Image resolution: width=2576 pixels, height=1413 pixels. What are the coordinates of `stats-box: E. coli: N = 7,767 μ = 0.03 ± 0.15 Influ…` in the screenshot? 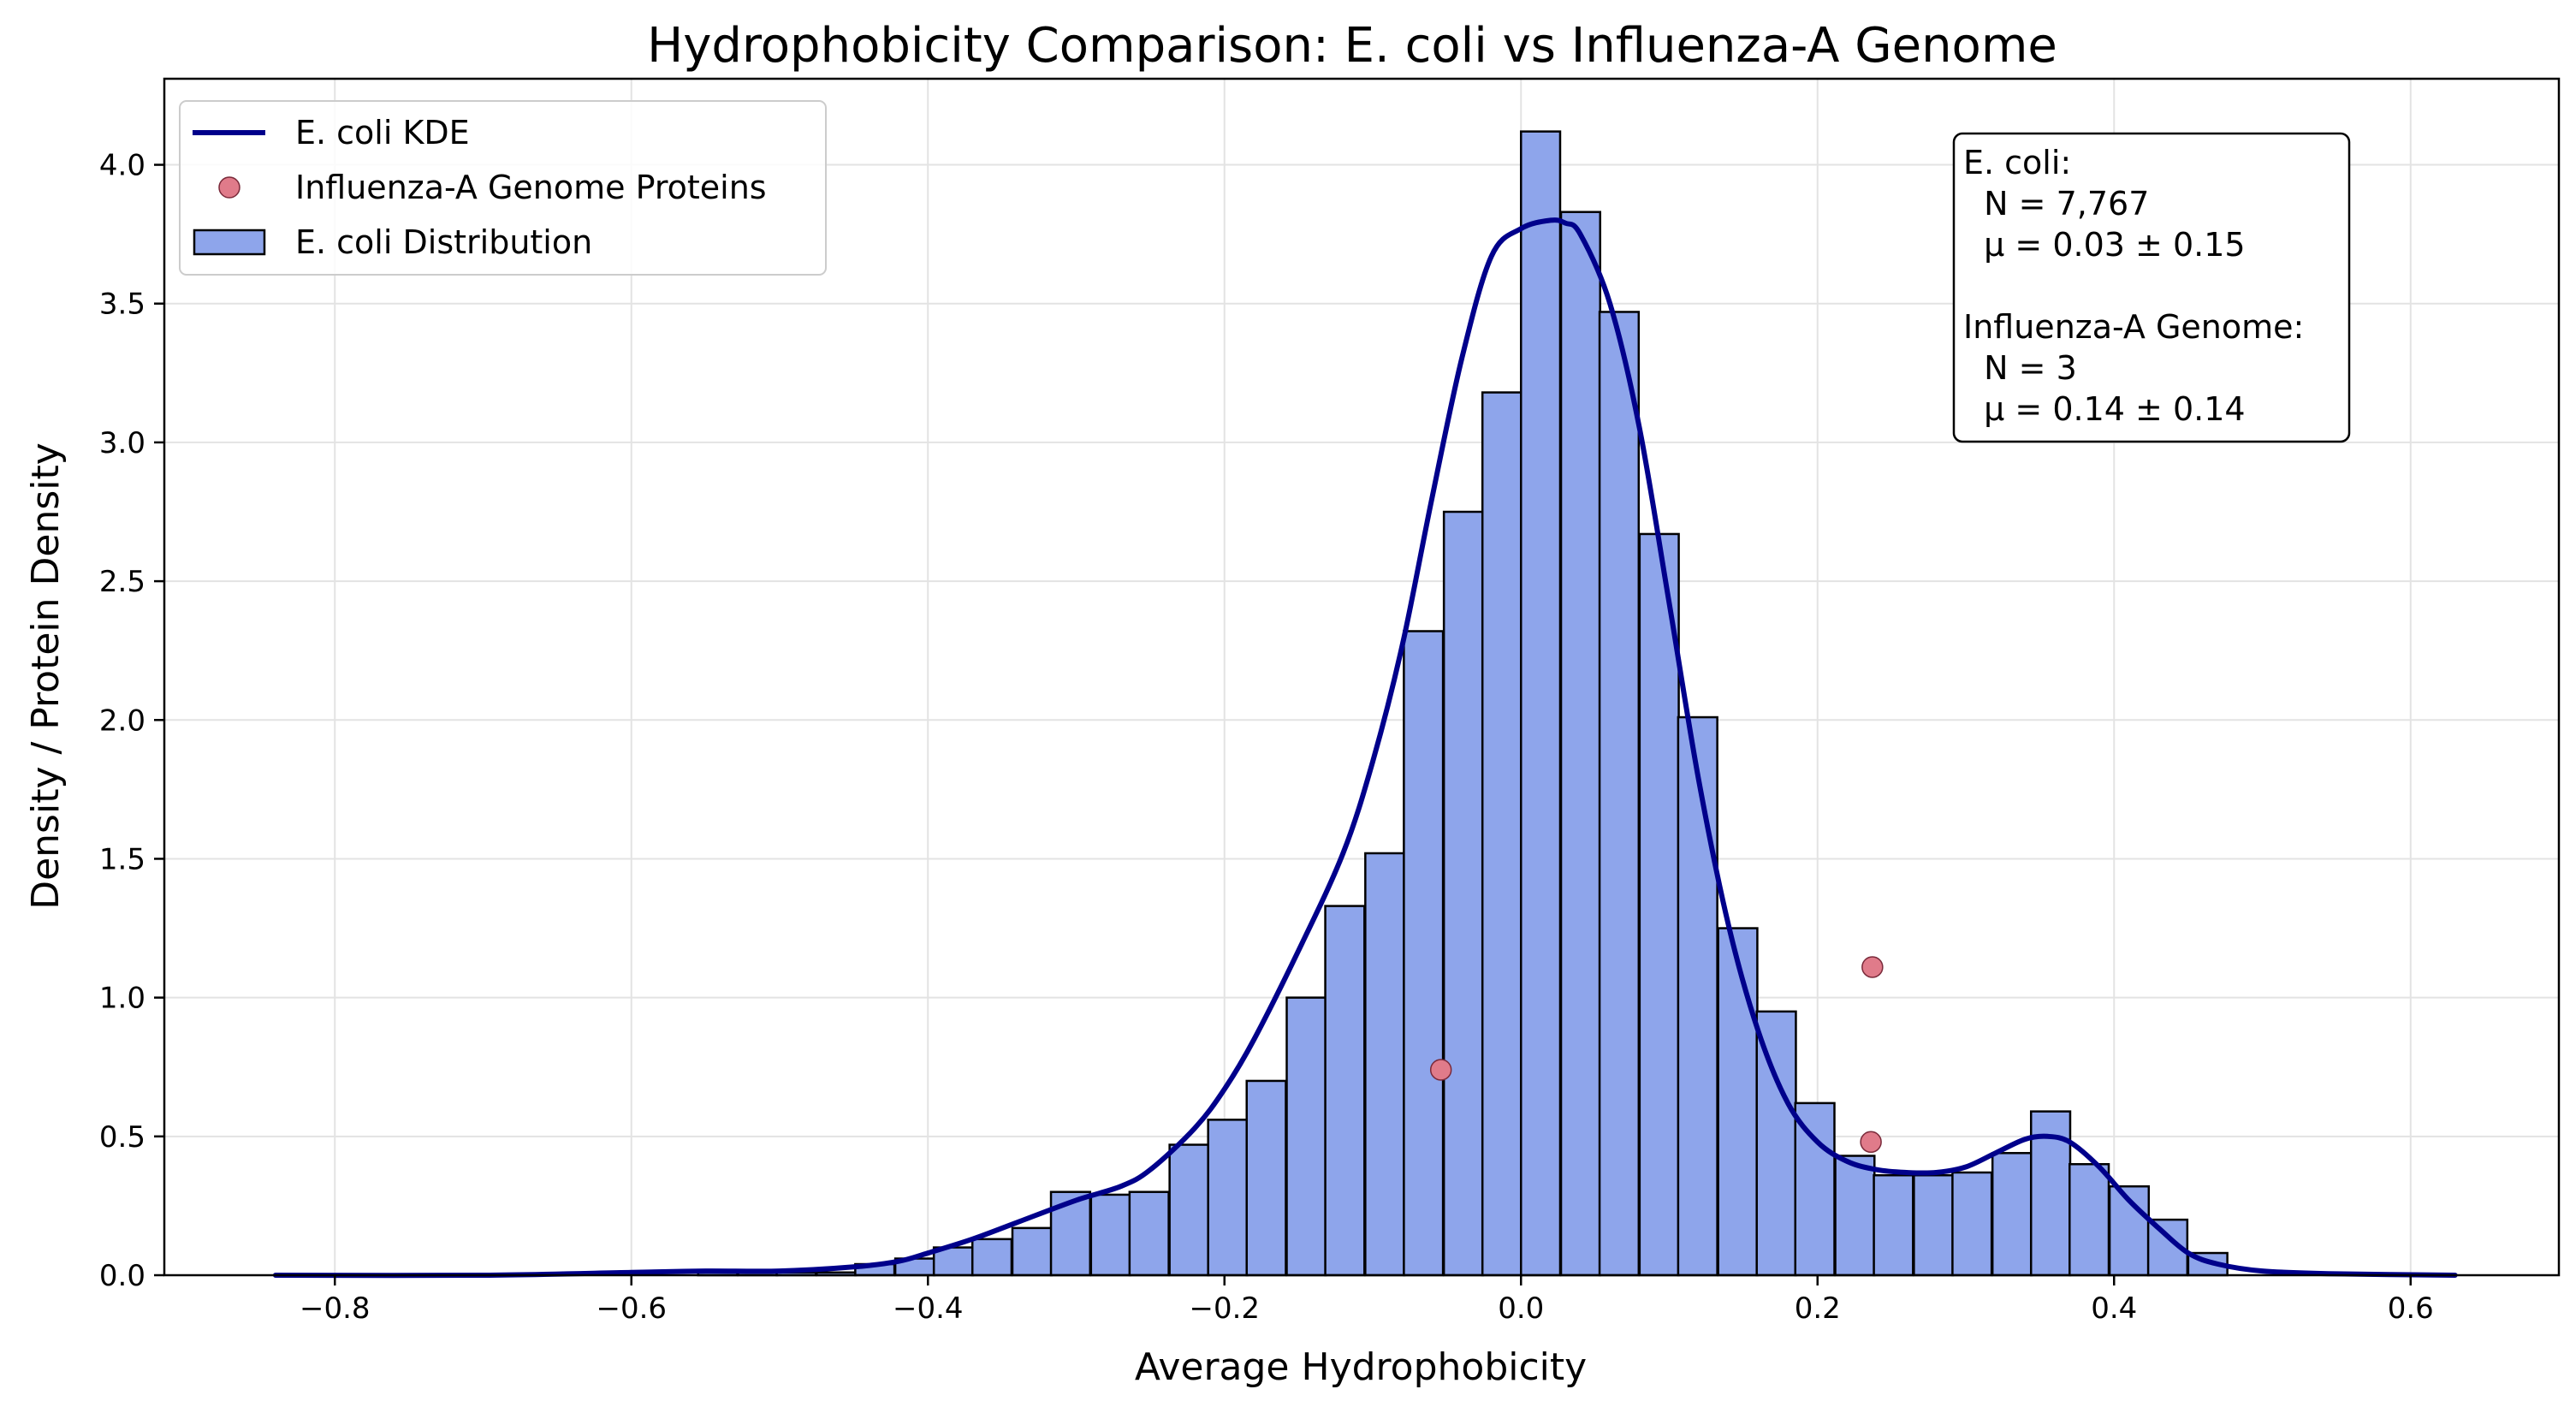 It's located at (2151, 287).